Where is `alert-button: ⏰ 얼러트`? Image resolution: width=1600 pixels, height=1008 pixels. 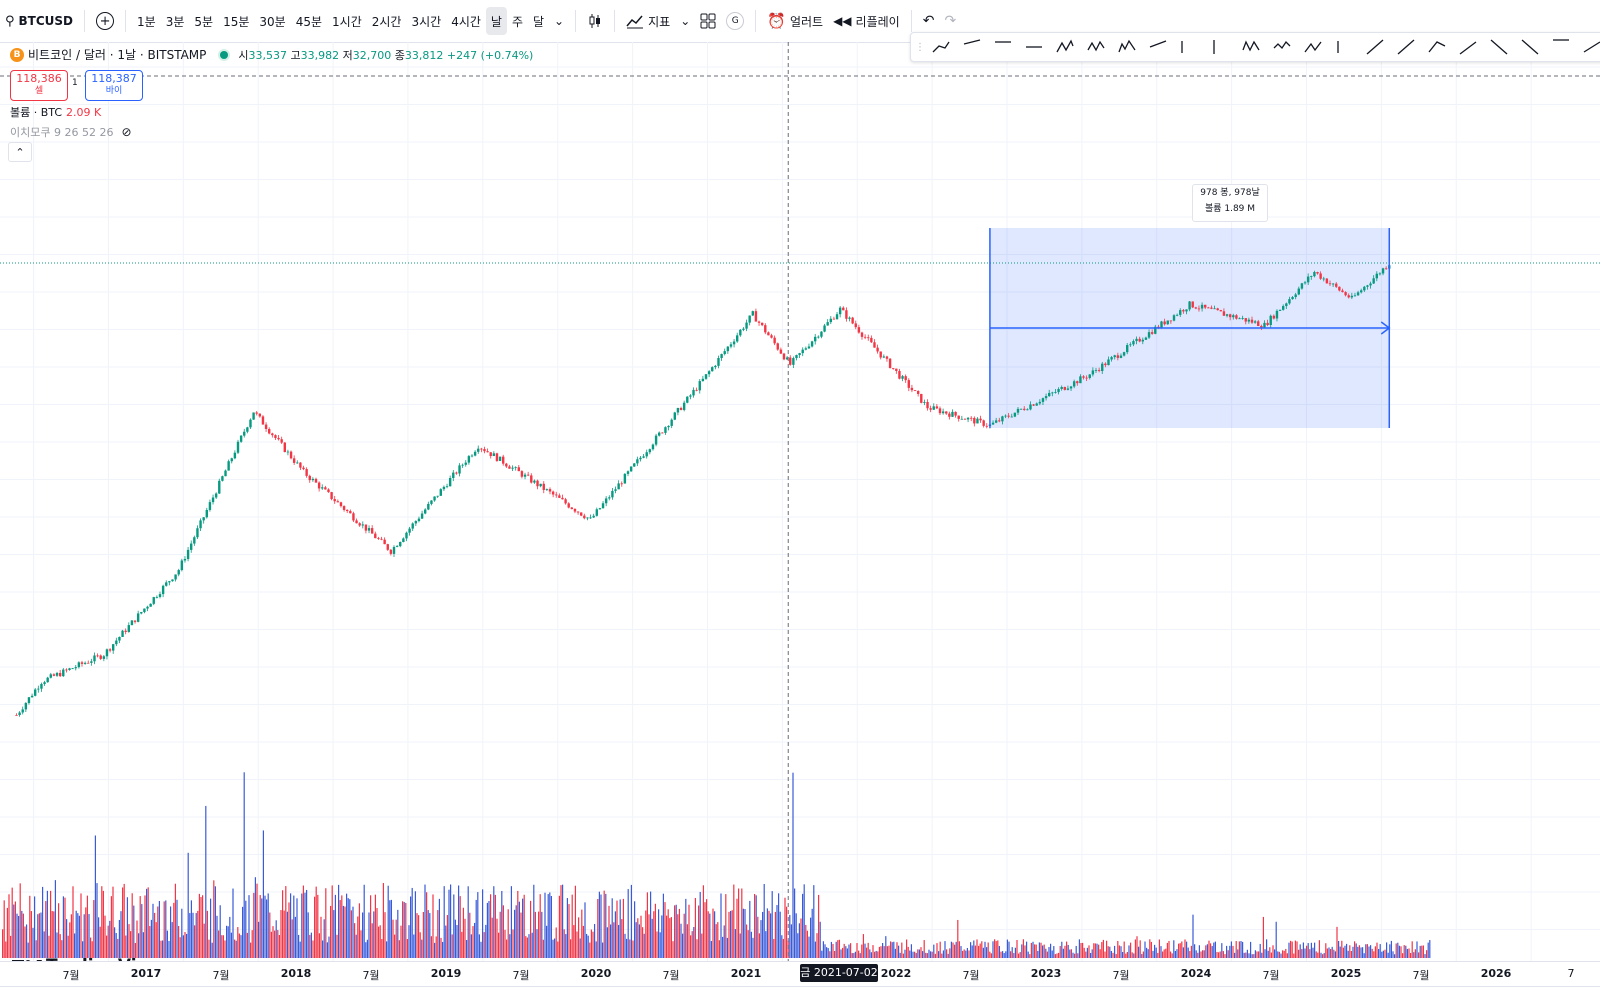
alert-button: ⏰ 얼러트 is located at coordinates (795, 21).